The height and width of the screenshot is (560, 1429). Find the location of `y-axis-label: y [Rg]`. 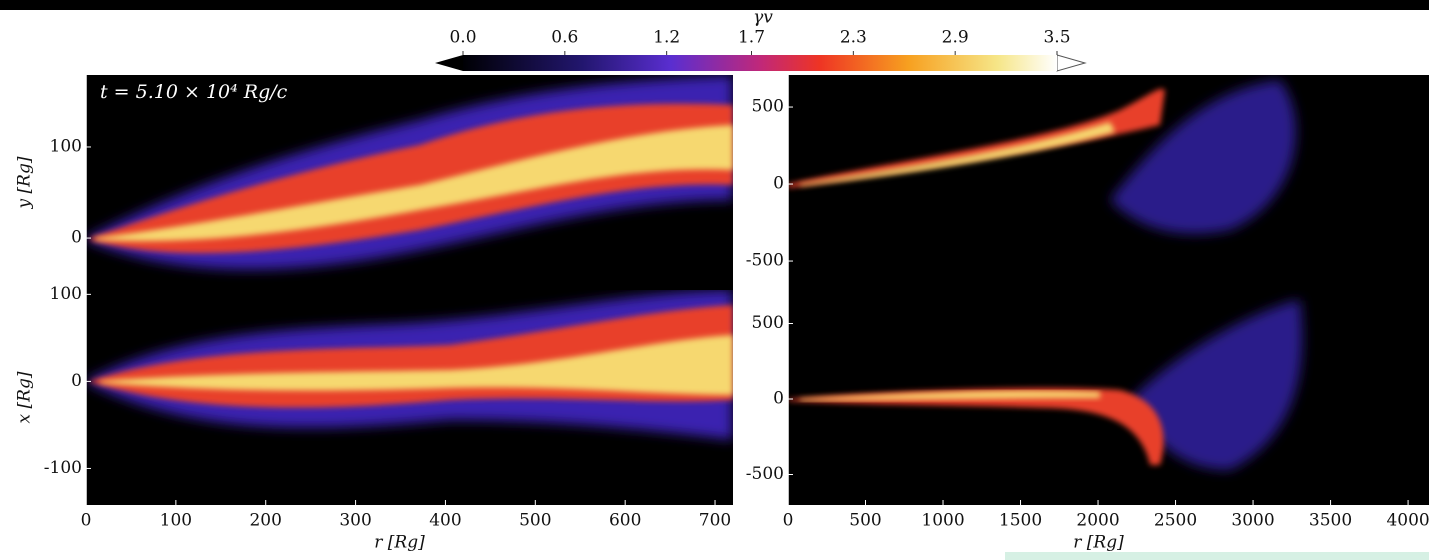

y-axis-label: y [Rg] is located at coordinates (25, 182).